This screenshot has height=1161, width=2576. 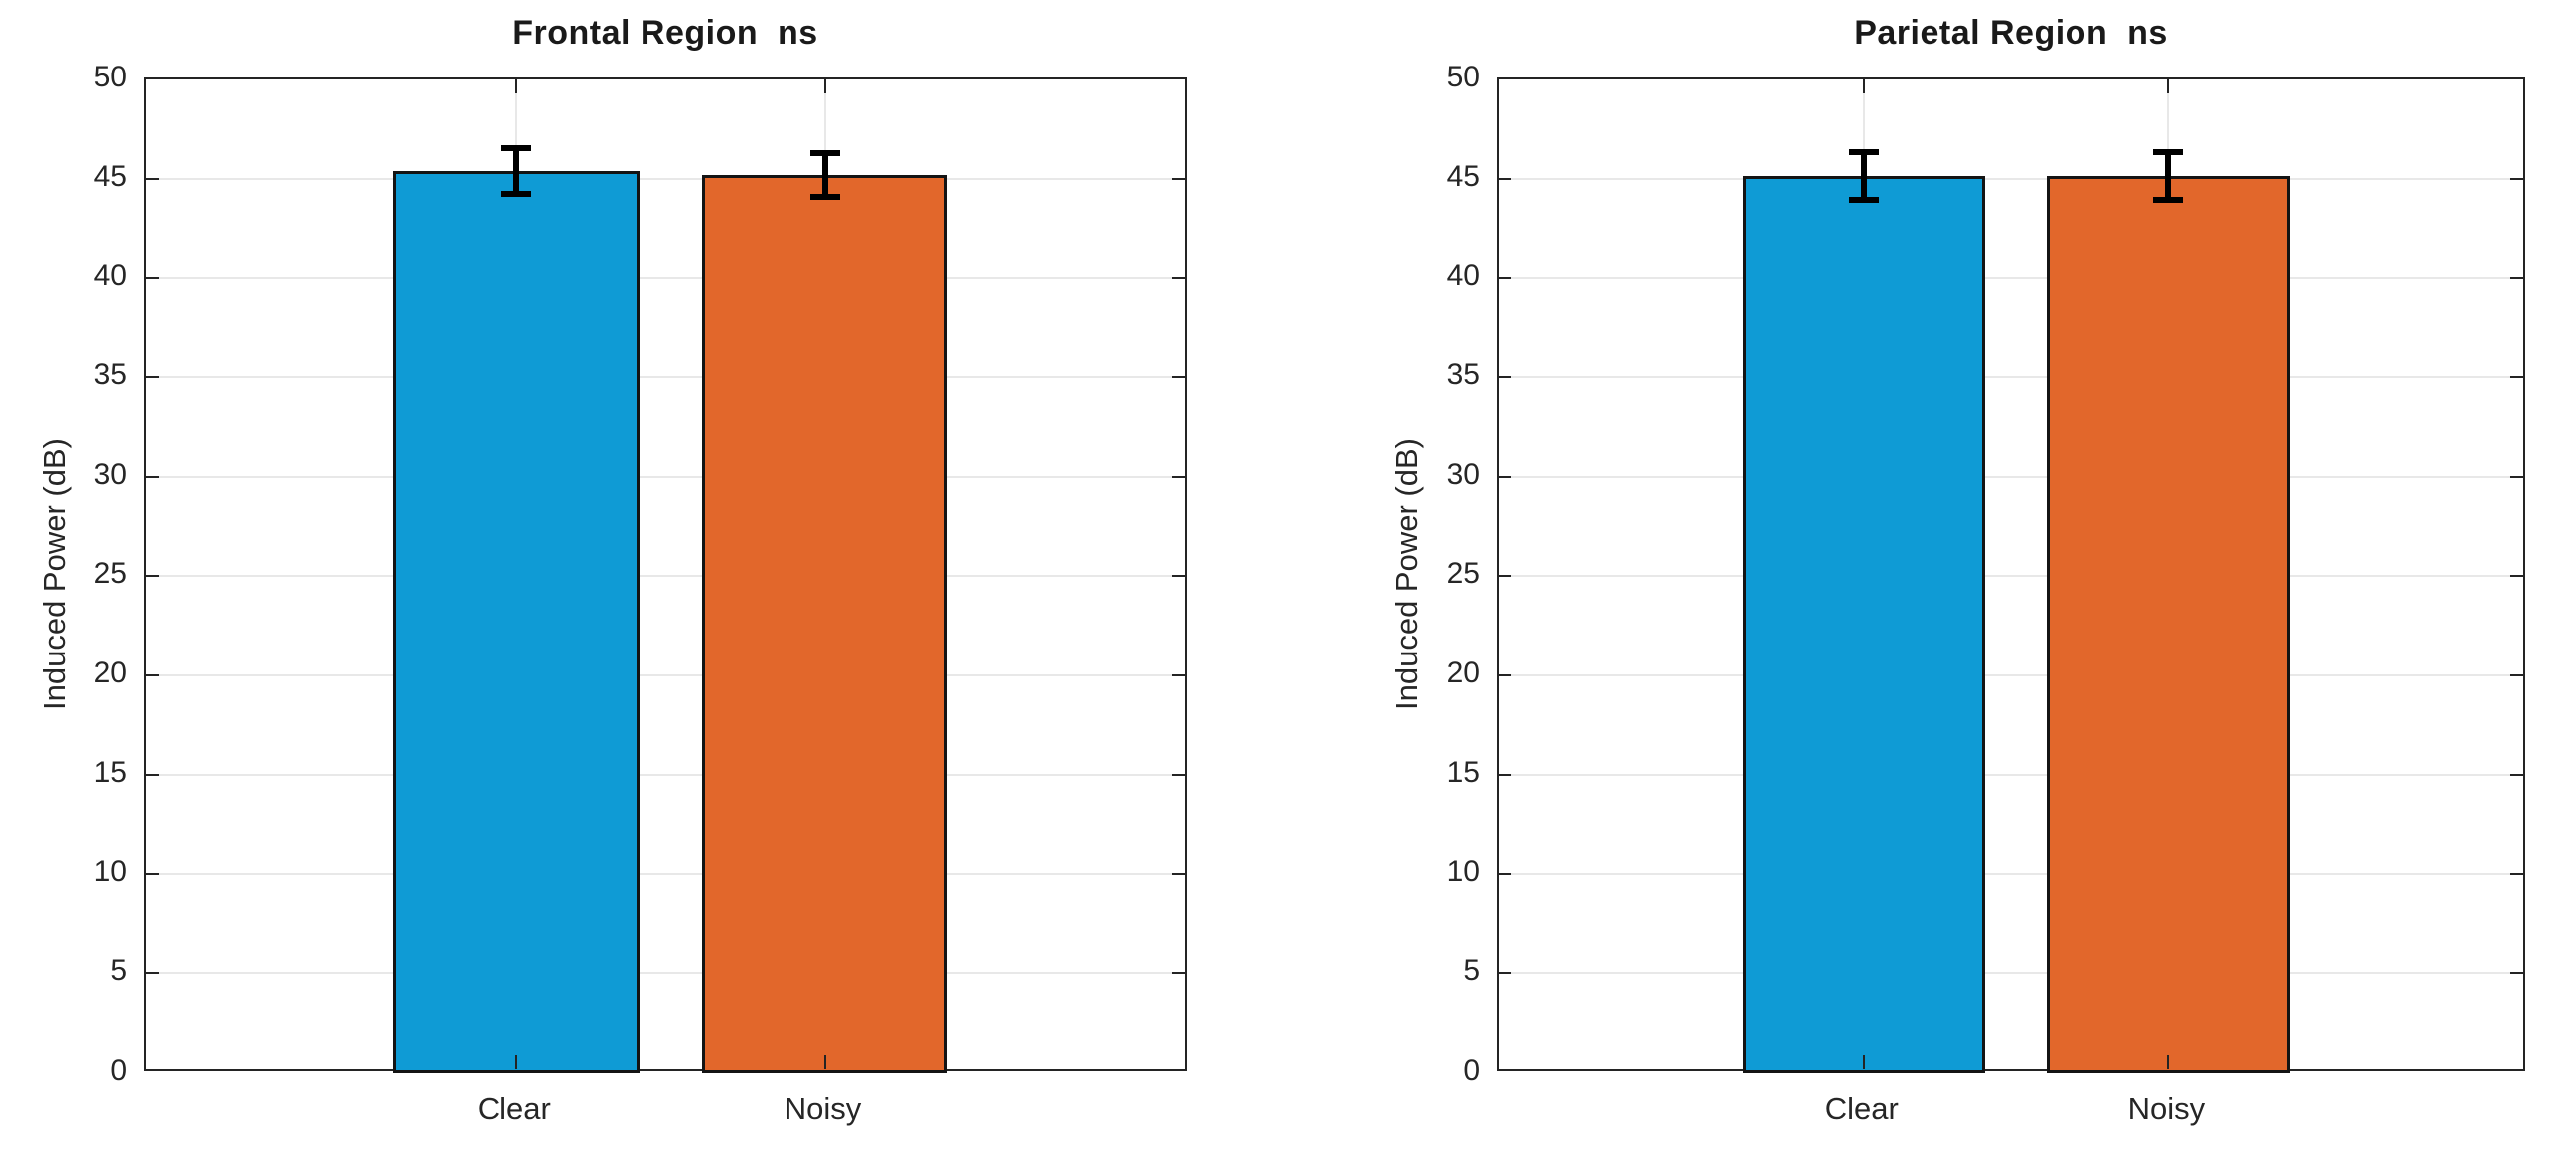 What do you see at coordinates (110, 176) in the screenshot?
I see `y-tick-label: 45` at bounding box center [110, 176].